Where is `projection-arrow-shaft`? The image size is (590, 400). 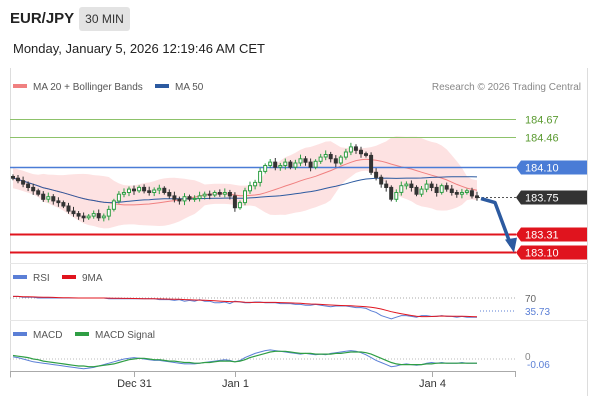
projection-arrow-shaft is located at coordinates (496, 221).